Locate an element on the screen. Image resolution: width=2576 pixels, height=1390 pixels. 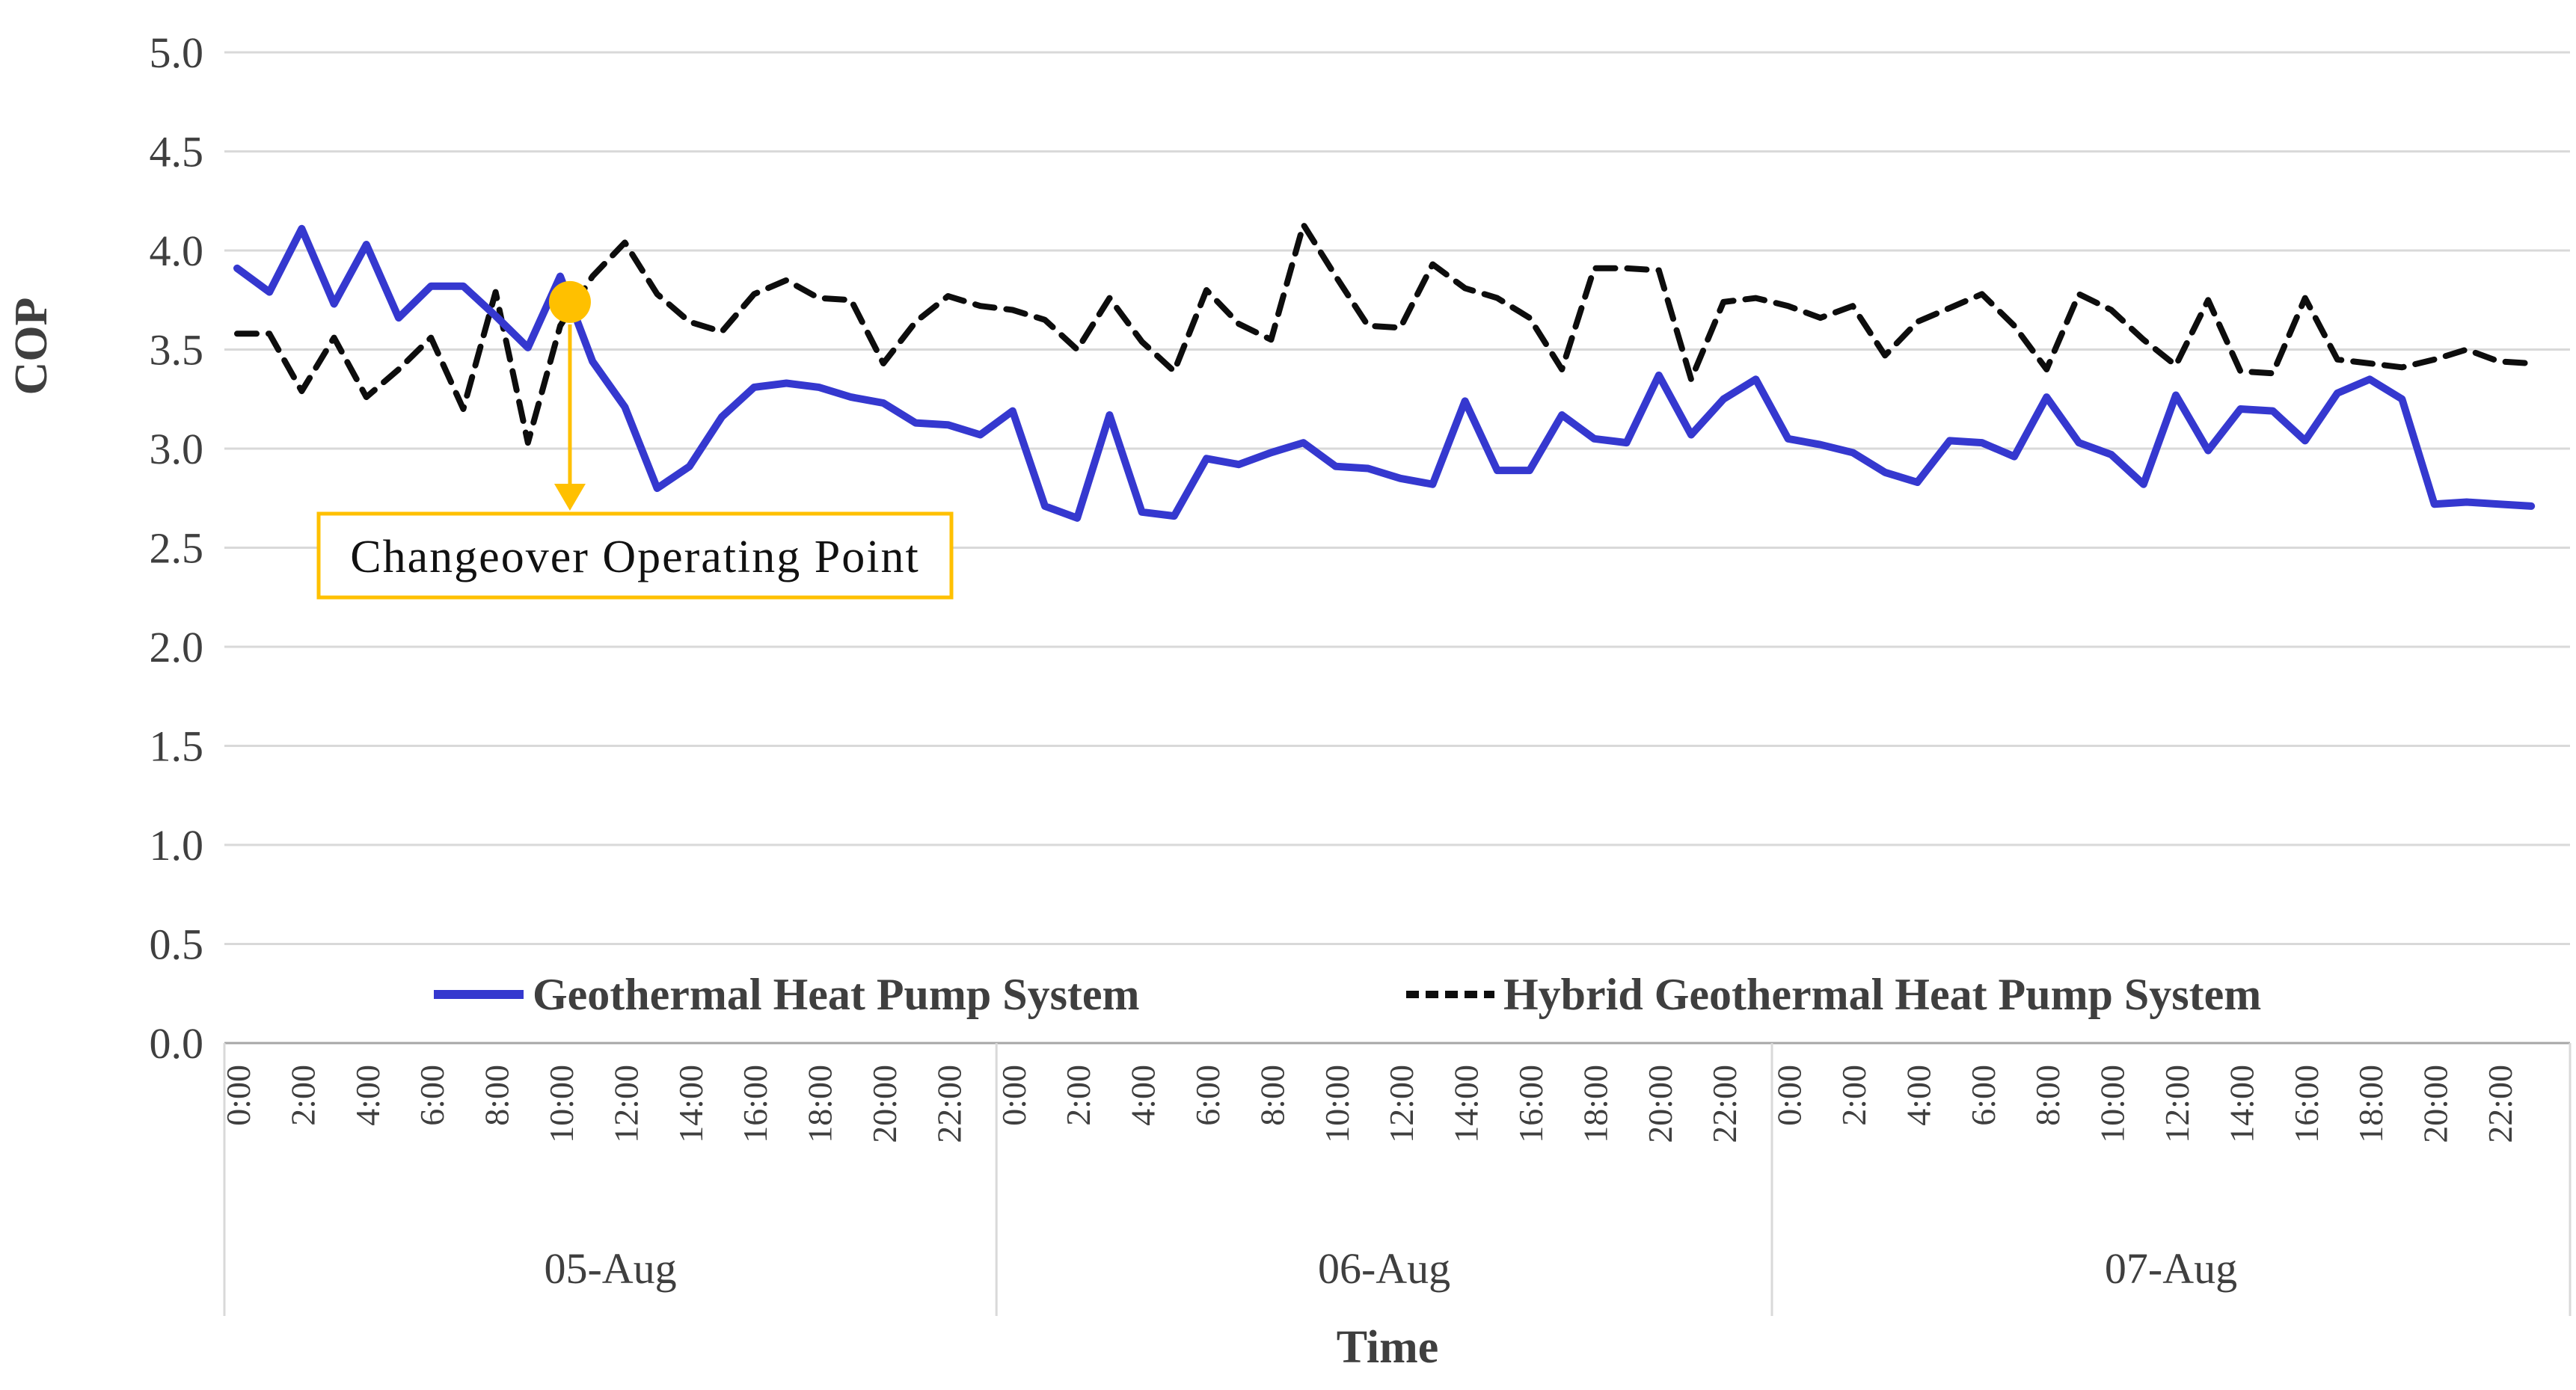
legend-item-hybrid: Hybrid Geothermal Heat Pump System is located at coordinates (1833, 994).